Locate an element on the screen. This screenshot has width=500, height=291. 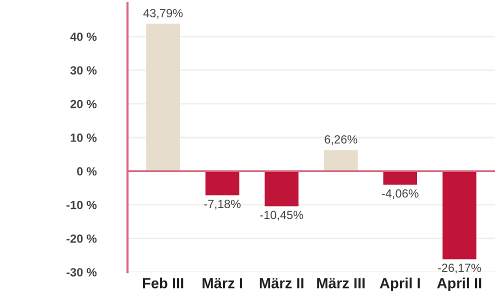
x-tick-label: März II is located at coordinates (282, 283).